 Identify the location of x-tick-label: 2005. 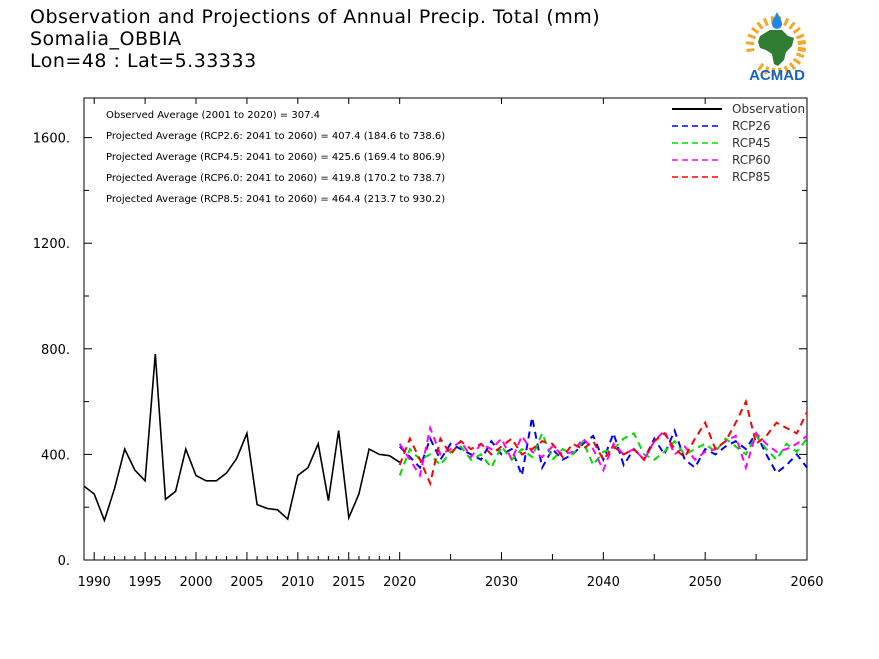
(246, 582).